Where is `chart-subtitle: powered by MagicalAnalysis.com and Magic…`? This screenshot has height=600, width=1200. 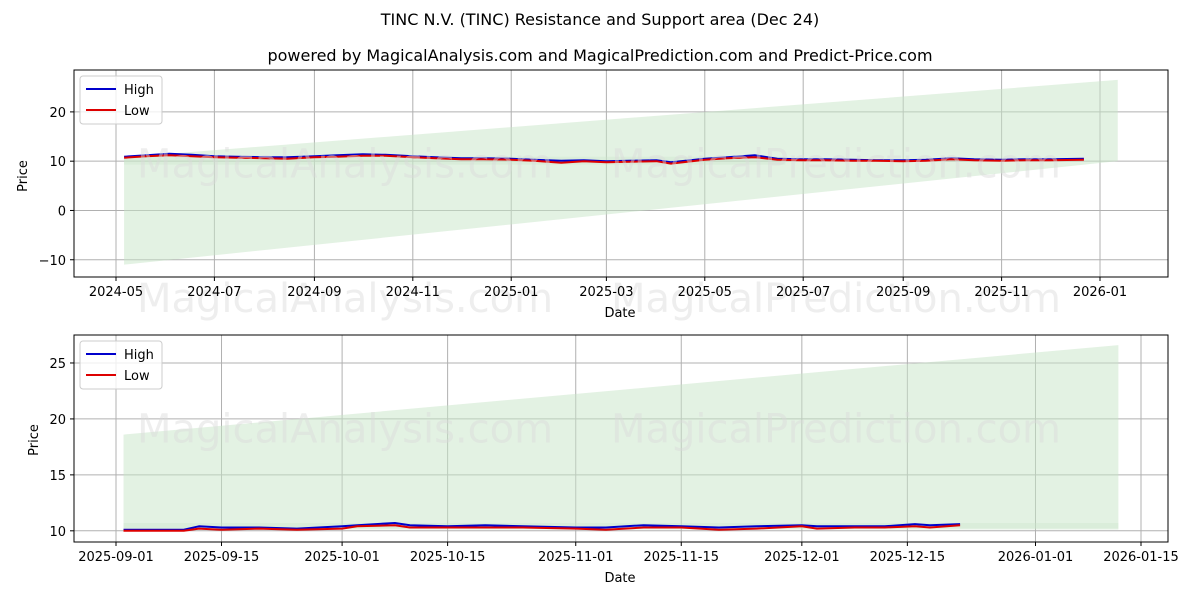
chart-subtitle: powered by MagicalAnalysis.com and Magic… is located at coordinates (600, 55).